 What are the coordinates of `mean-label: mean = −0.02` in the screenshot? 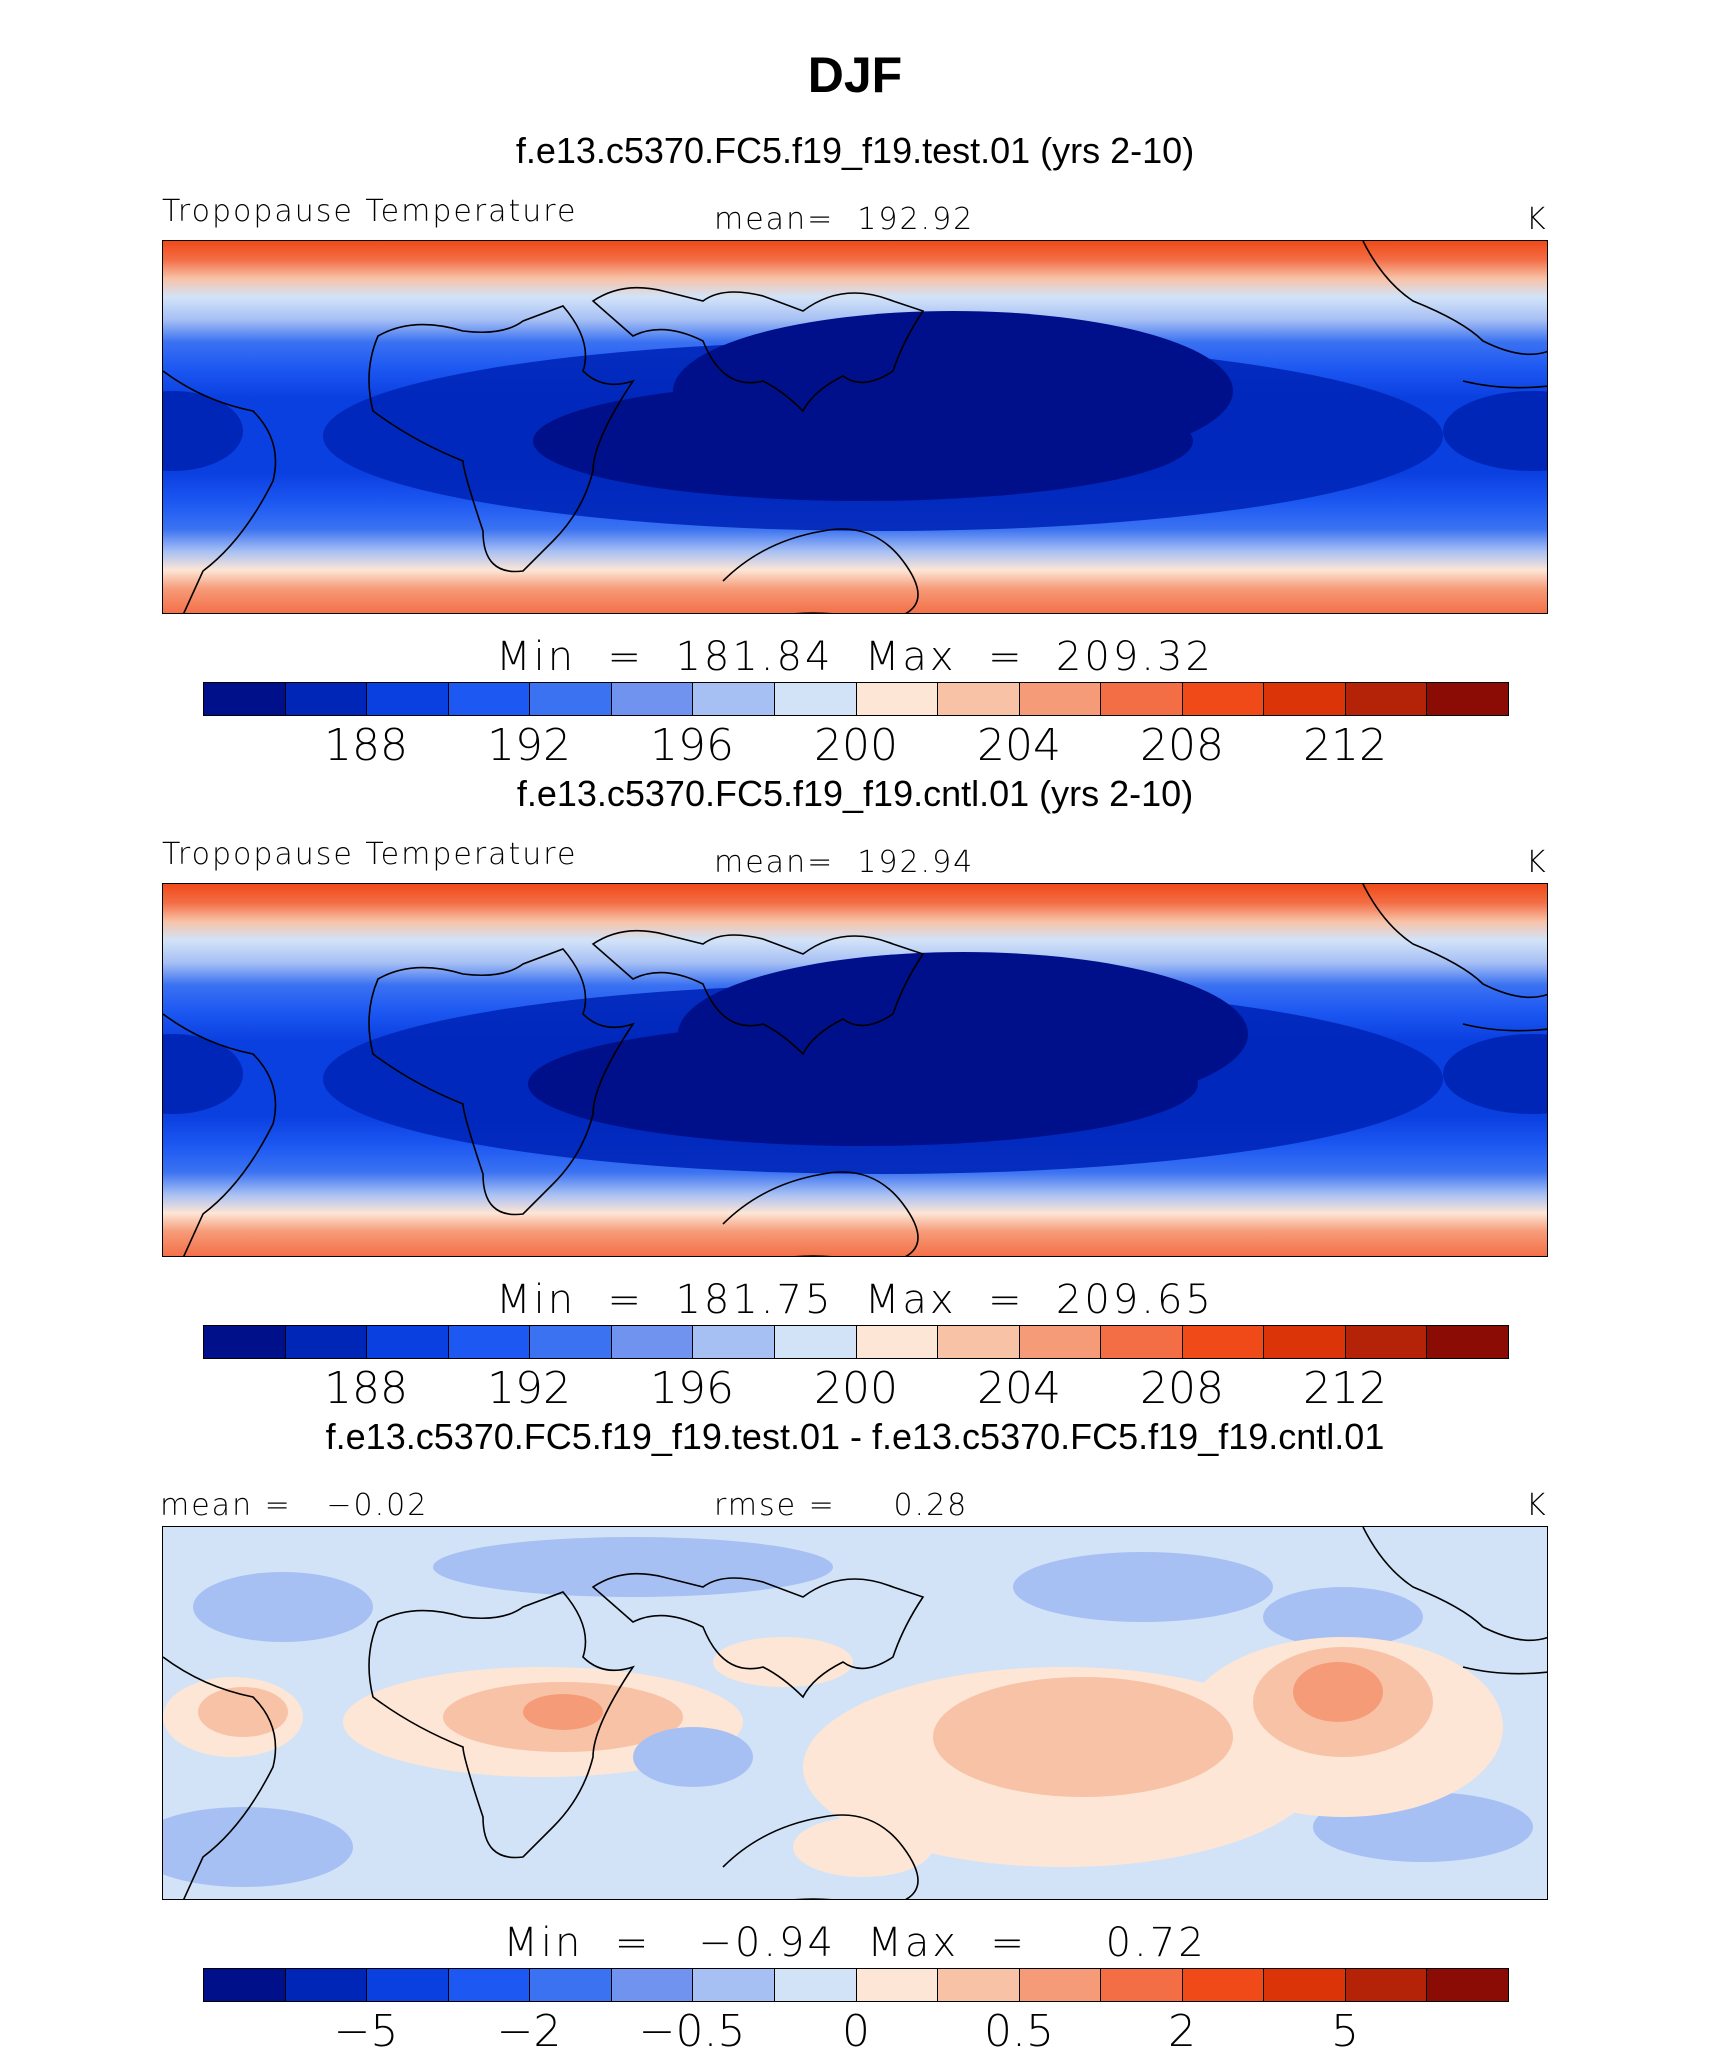 It's located at (294, 1505).